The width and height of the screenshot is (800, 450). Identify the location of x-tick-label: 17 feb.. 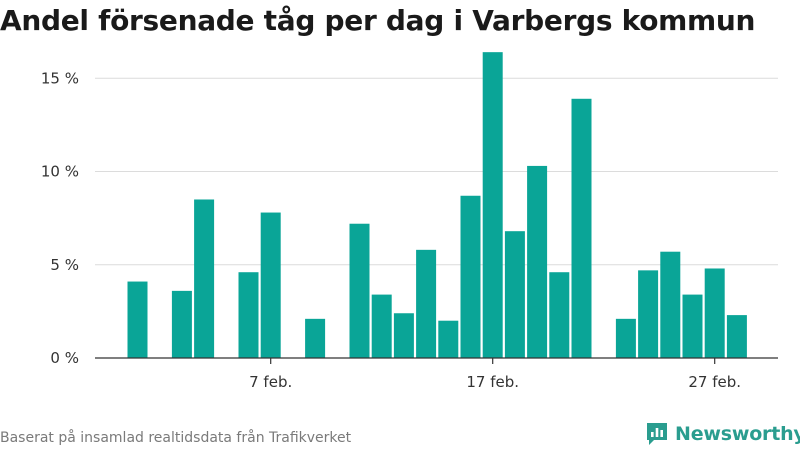
(492, 382).